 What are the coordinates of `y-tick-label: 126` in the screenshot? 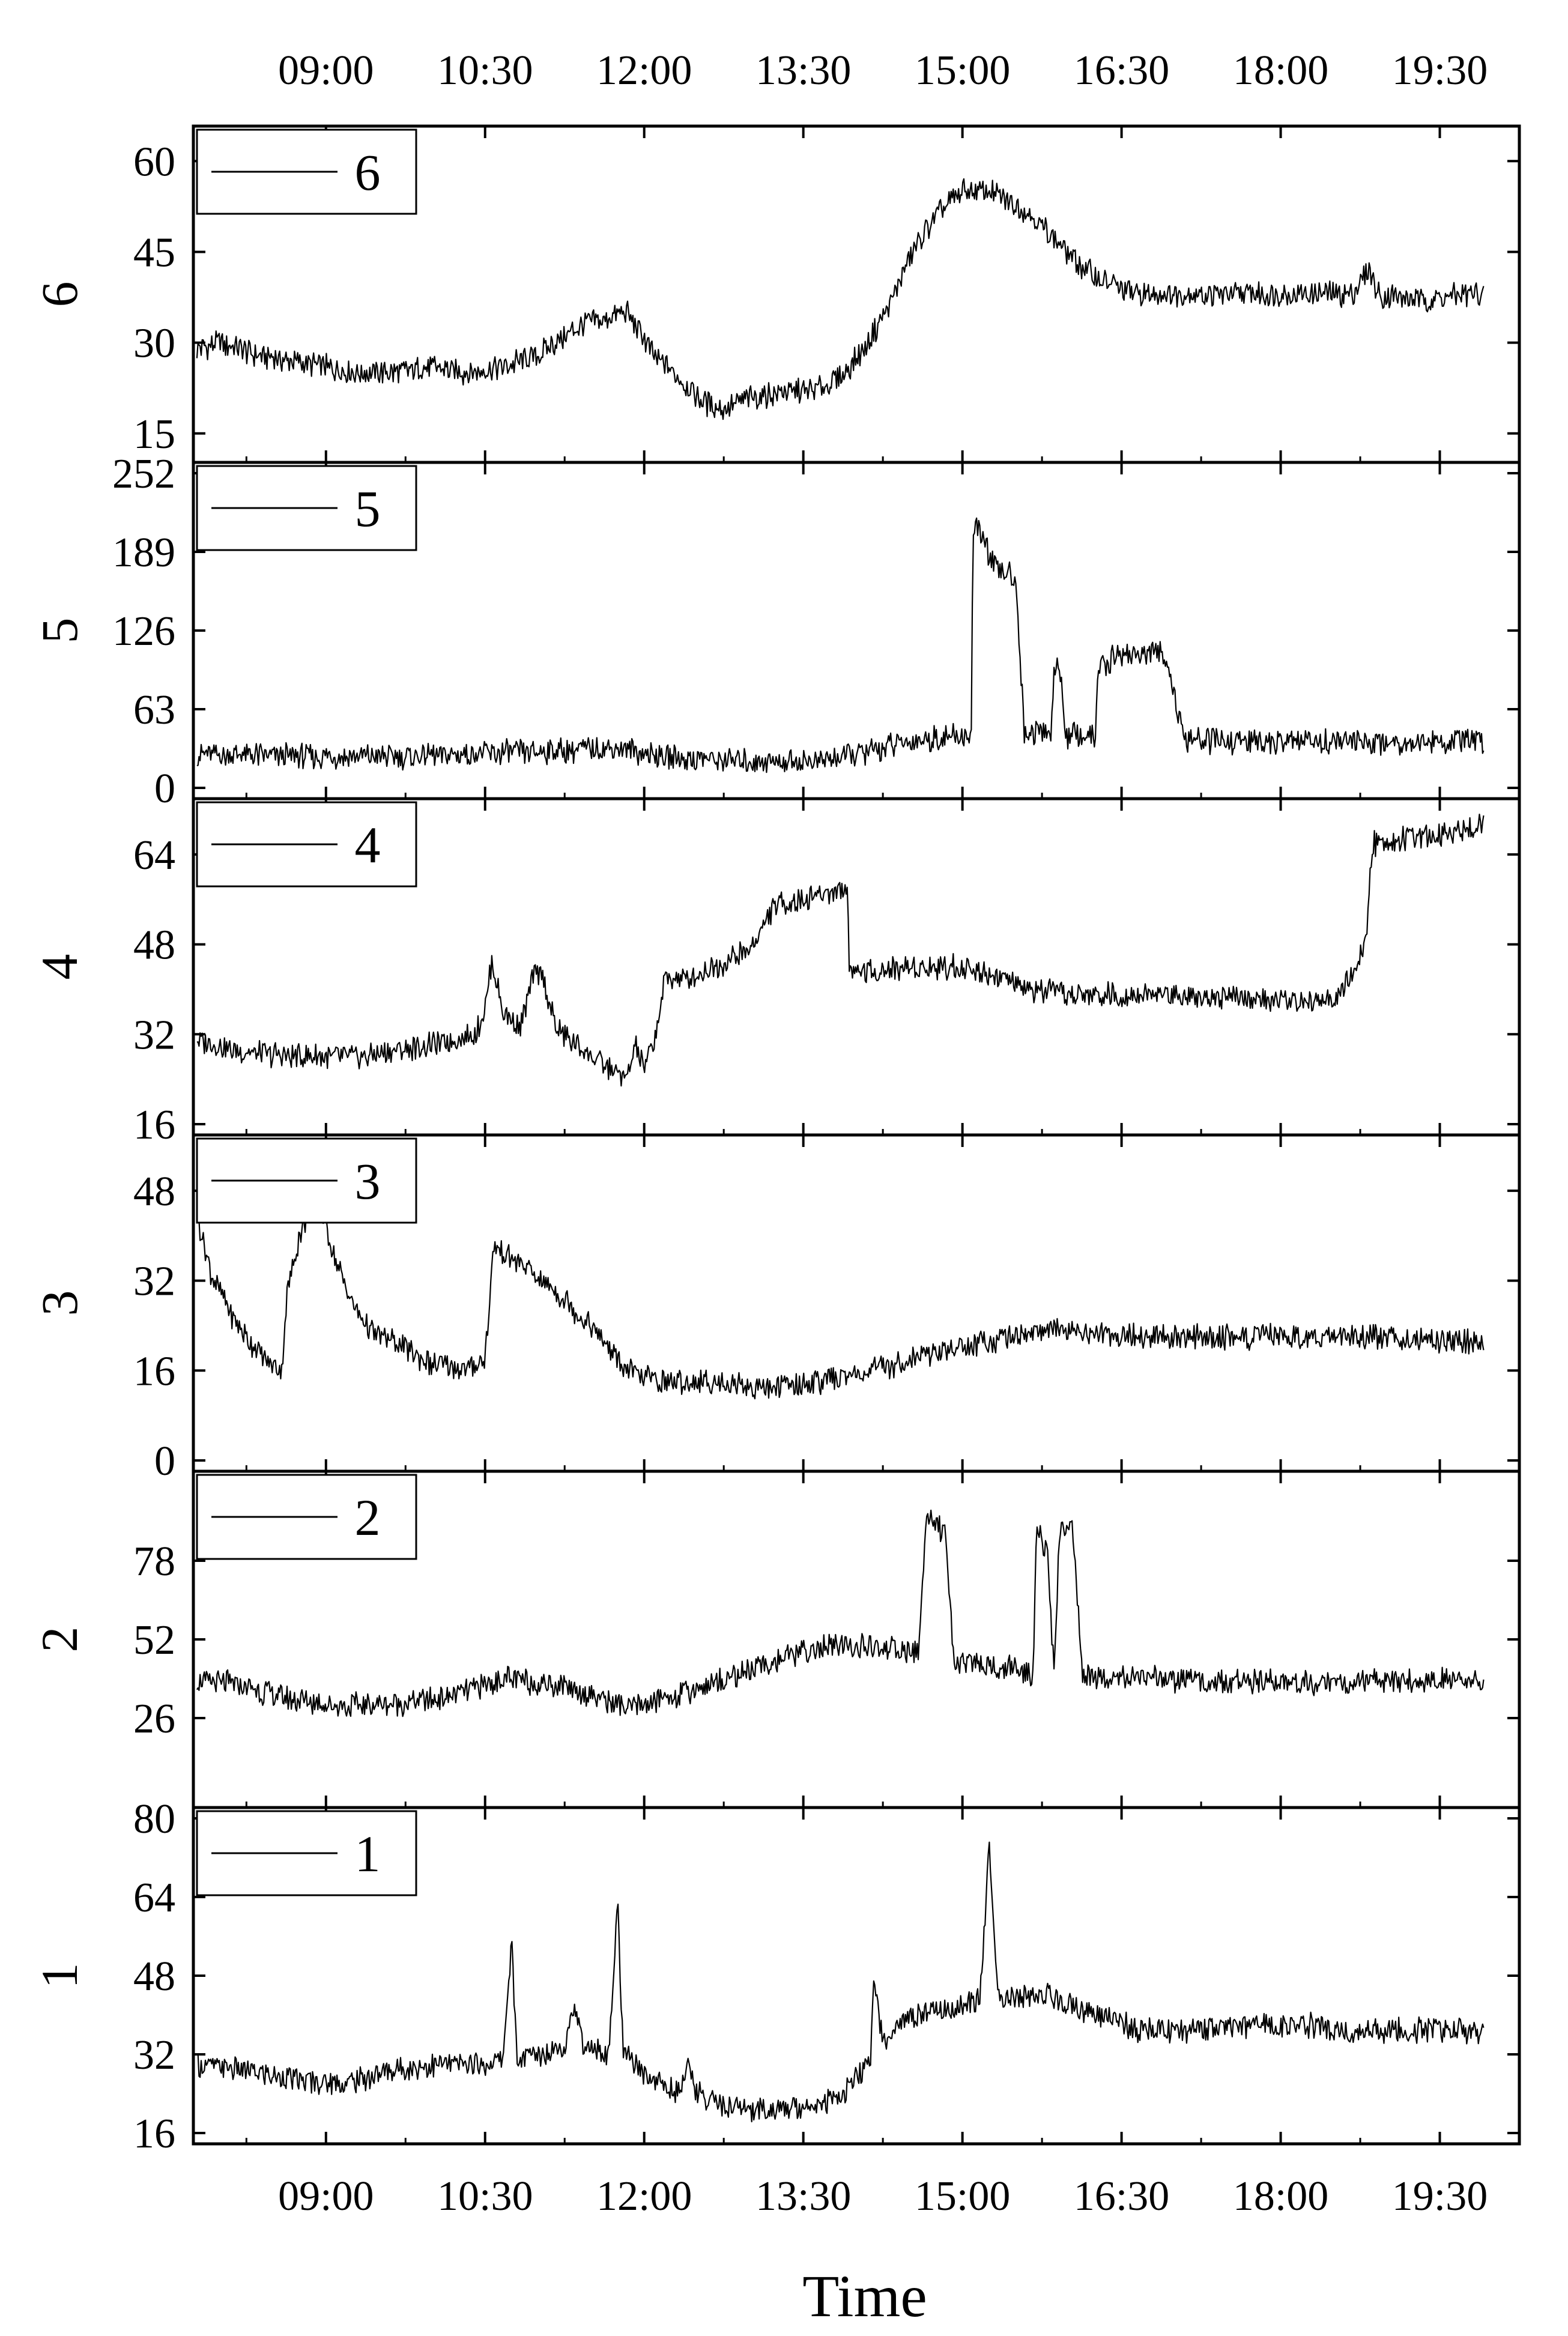 It's located at (143, 631).